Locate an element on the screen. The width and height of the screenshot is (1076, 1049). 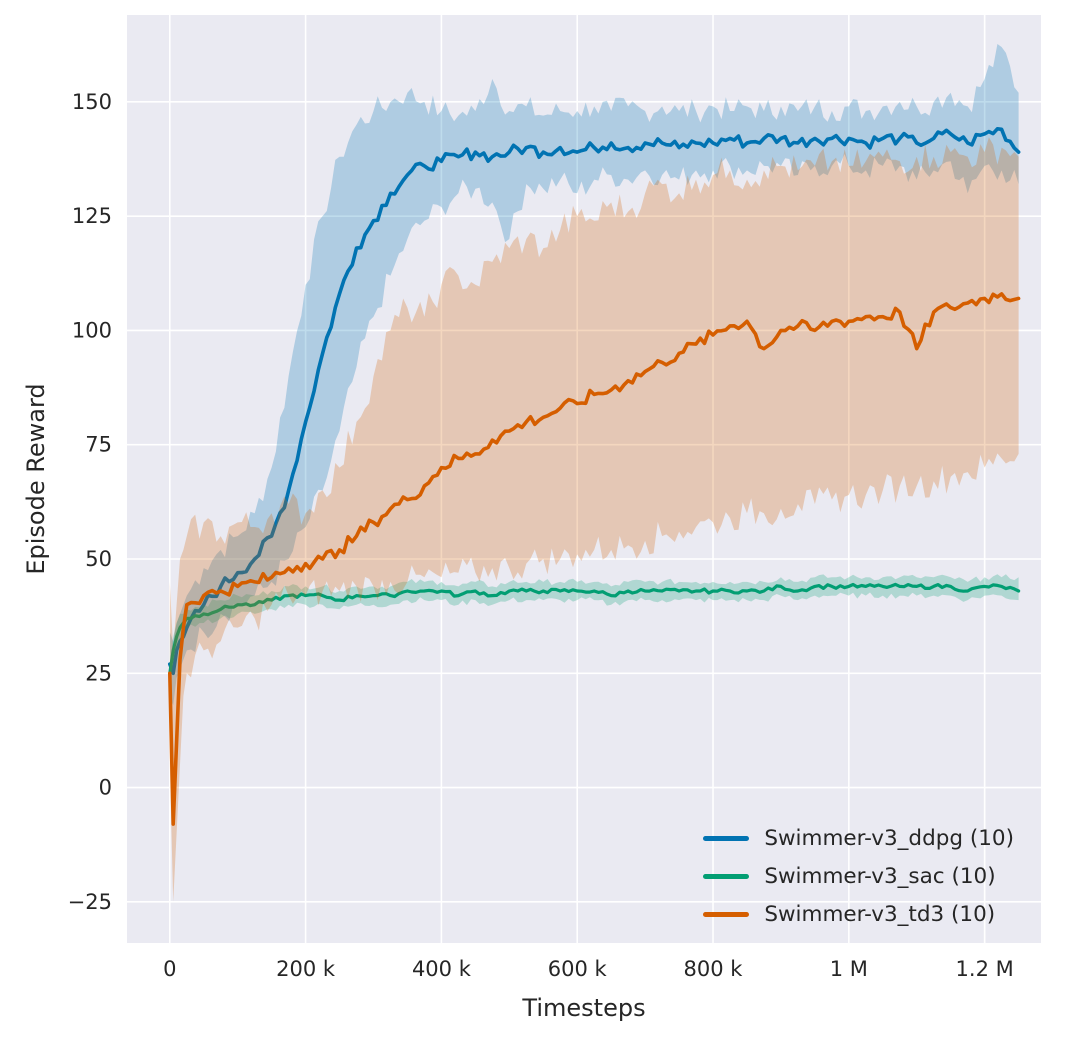
y-tick-label: −25 is located at coordinates (90, 902).